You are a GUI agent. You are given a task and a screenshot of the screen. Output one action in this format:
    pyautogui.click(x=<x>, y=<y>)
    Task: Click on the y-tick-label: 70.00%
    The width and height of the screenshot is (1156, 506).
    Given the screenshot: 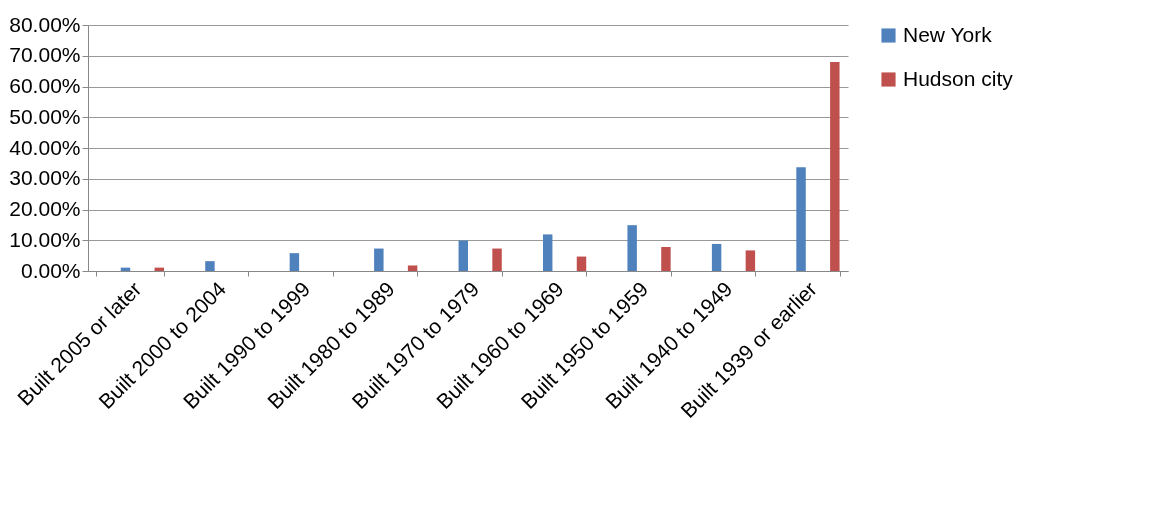 What is the action you would take?
    pyautogui.click(x=45, y=55)
    